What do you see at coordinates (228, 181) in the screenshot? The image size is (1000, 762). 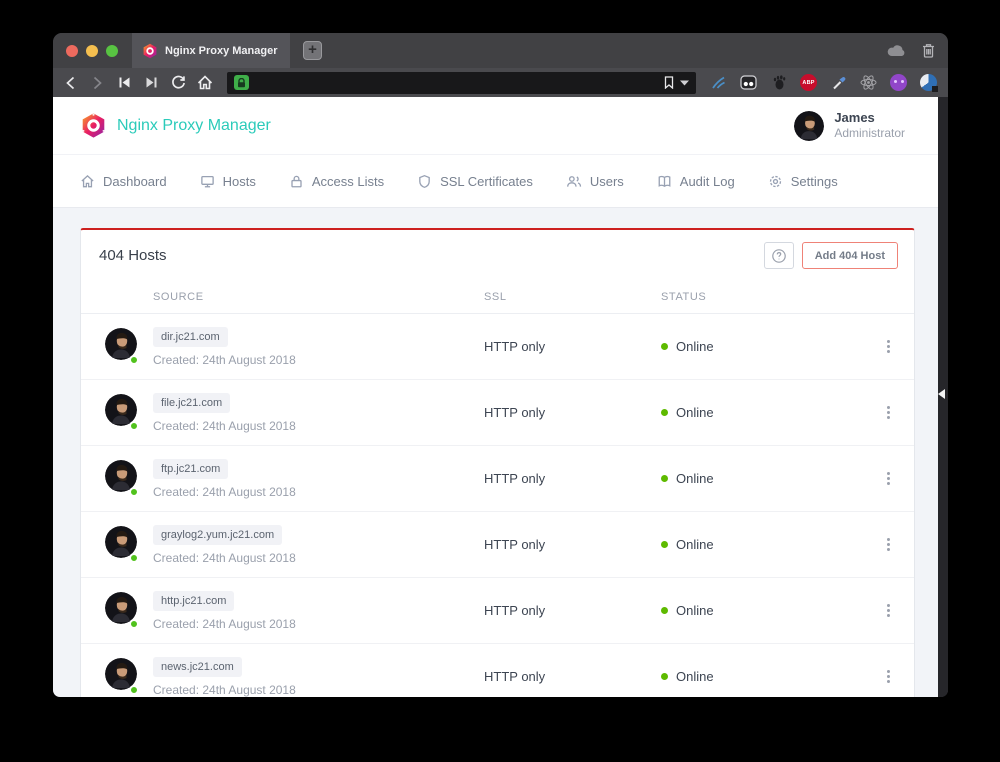 I see `nav-item-hosts: Hosts` at bounding box center [228, 181].